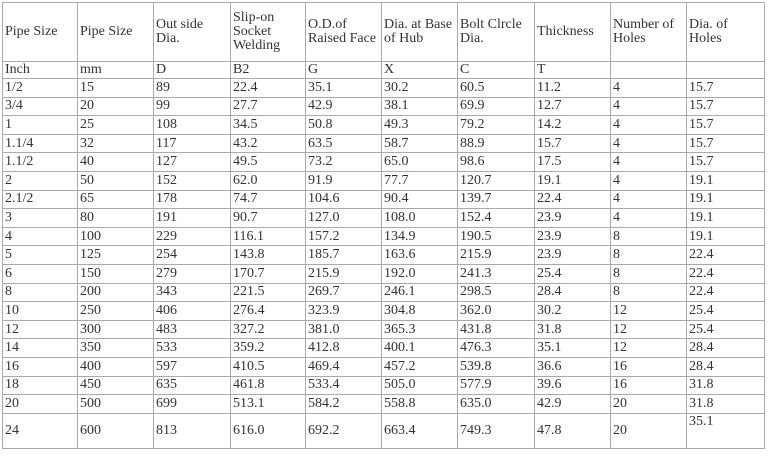 This screenshot has width=768, height=460. What do you see at coordinates (383, 255) in the screenshot?
I see `data-row: 5 125 254 143.8 185.7 163.6 215.9 23.9 8 22.4` at bounding box center [383, 255].